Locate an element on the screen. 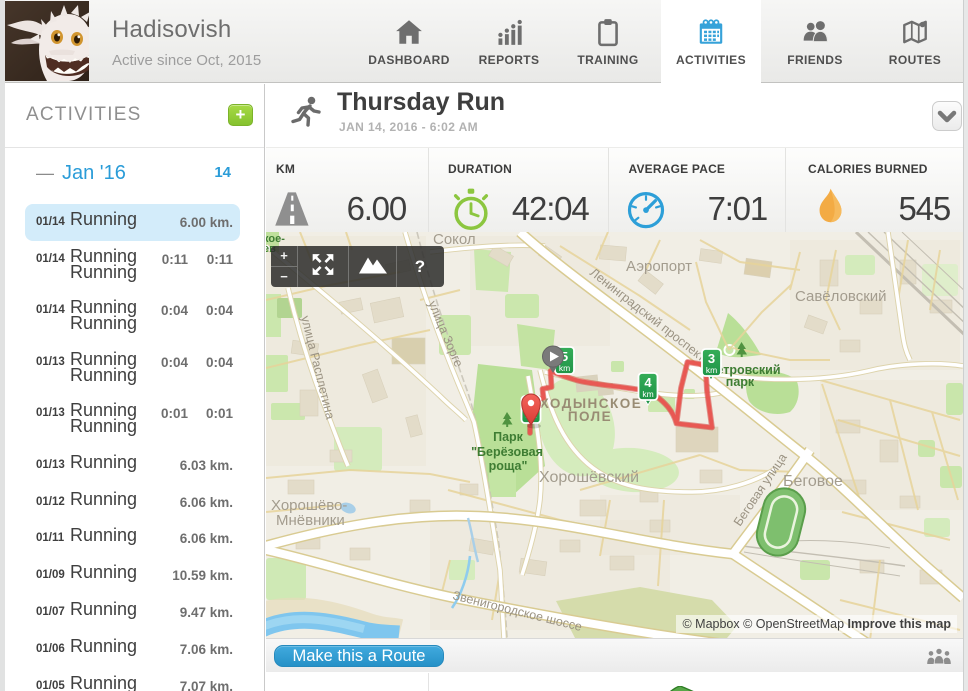 The image size is (968, 691). item-date: 01/11 is located at coordinates (50, 538).